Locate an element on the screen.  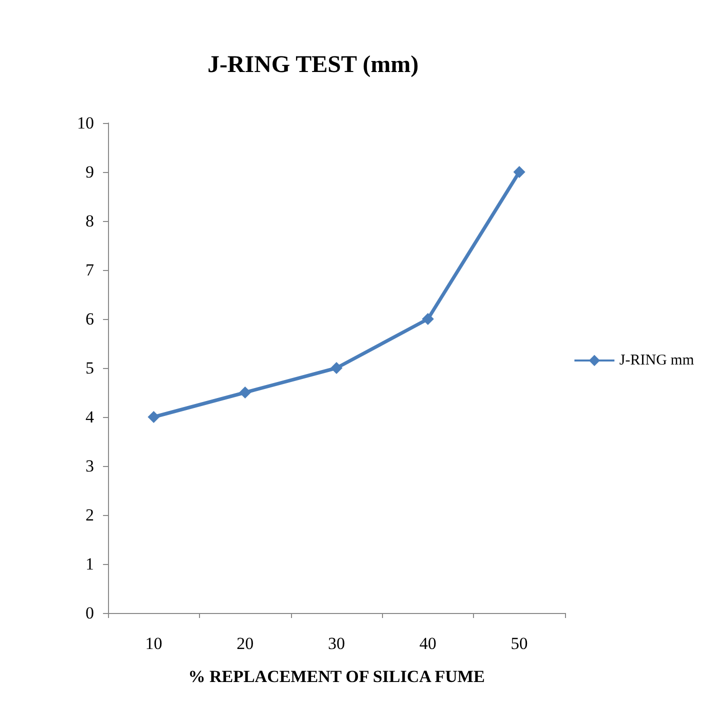
y-tick-label: 4 is located at coordinates (90, 417).